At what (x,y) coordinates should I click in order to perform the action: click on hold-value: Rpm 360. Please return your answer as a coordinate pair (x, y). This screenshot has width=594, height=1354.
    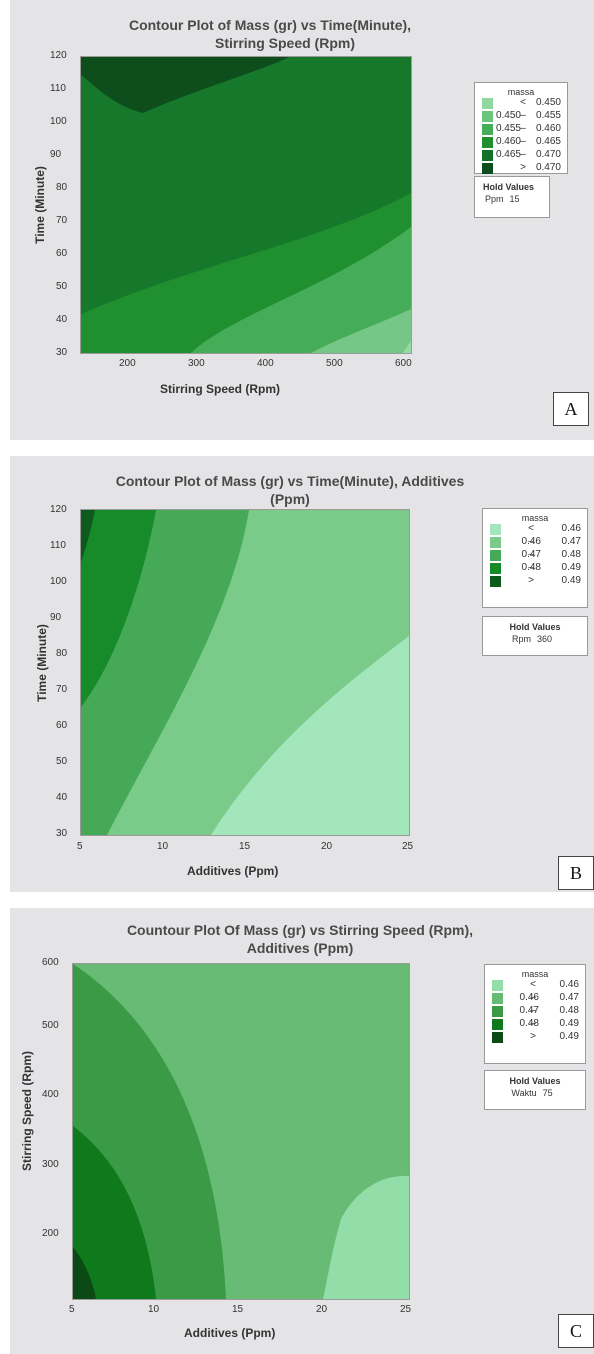
    Looking at the image, I should click on (535, 639).